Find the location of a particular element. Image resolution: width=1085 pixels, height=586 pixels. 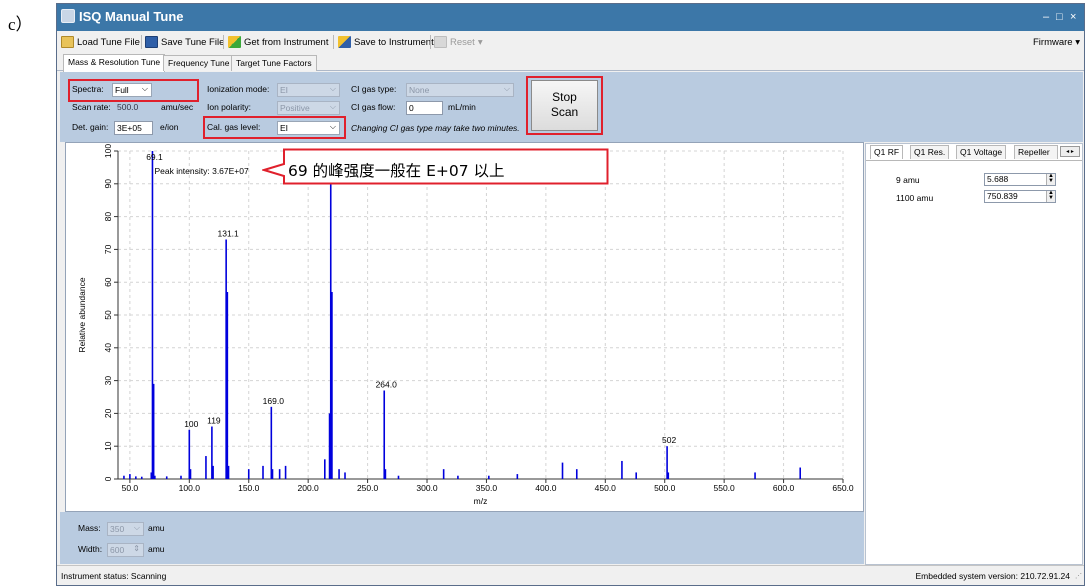

q1-rf-value-0: 5.688 is located at coordinates (998, 179).